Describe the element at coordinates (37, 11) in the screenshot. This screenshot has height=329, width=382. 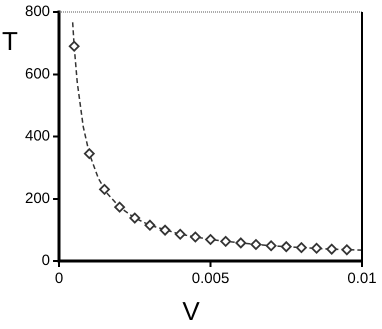
I see `y-tick-label: 800` at that location.